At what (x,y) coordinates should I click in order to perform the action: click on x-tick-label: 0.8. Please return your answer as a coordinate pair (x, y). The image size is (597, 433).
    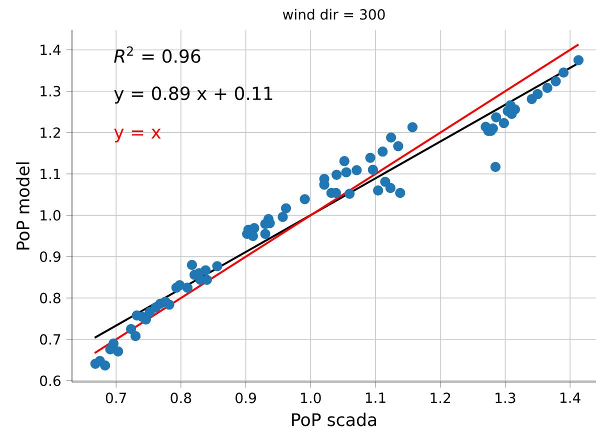
    Looking at the image, I should click on (181, 398).